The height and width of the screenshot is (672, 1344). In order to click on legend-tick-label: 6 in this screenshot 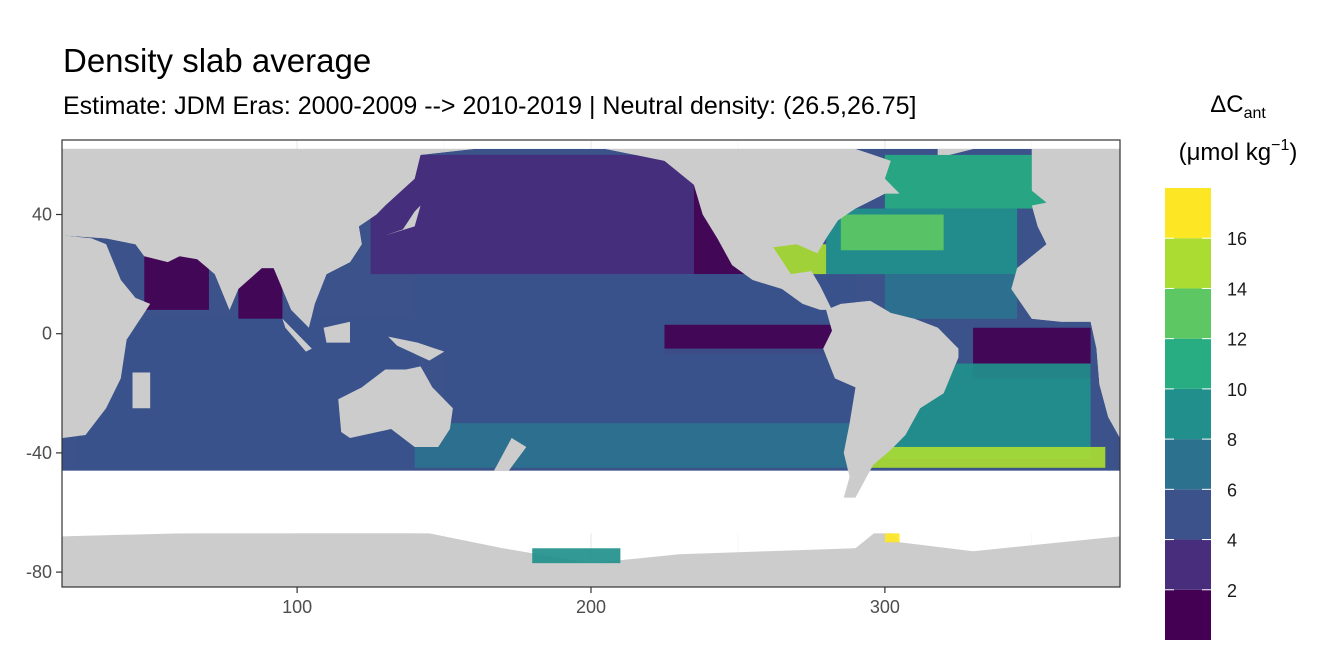, I will do `click(1232, 490)`.